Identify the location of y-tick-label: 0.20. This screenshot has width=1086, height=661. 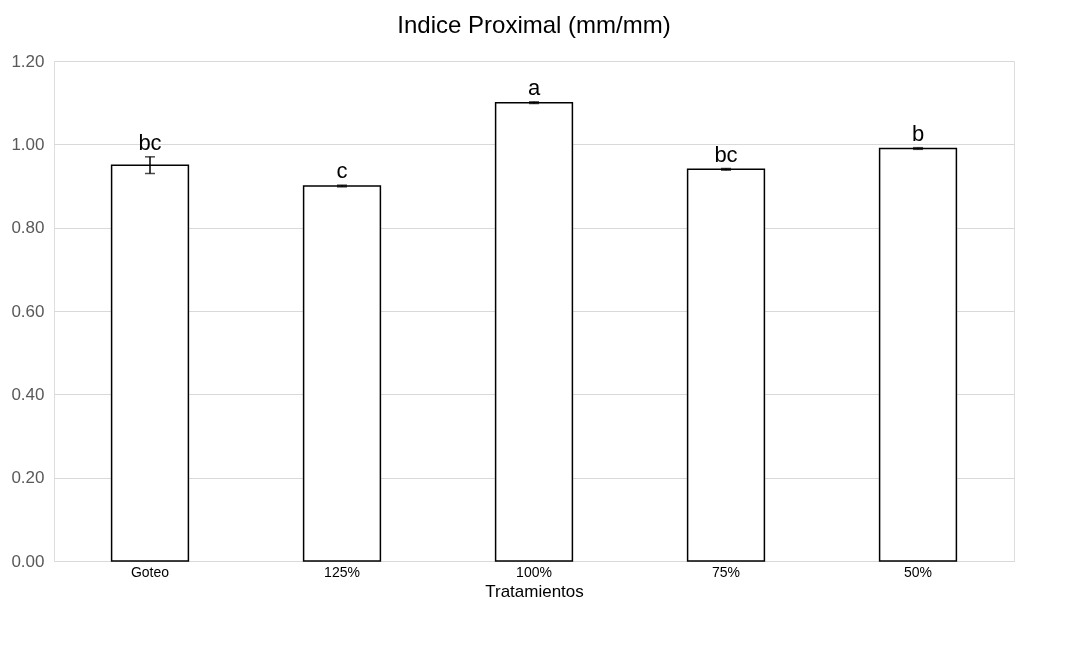
(28, 478).